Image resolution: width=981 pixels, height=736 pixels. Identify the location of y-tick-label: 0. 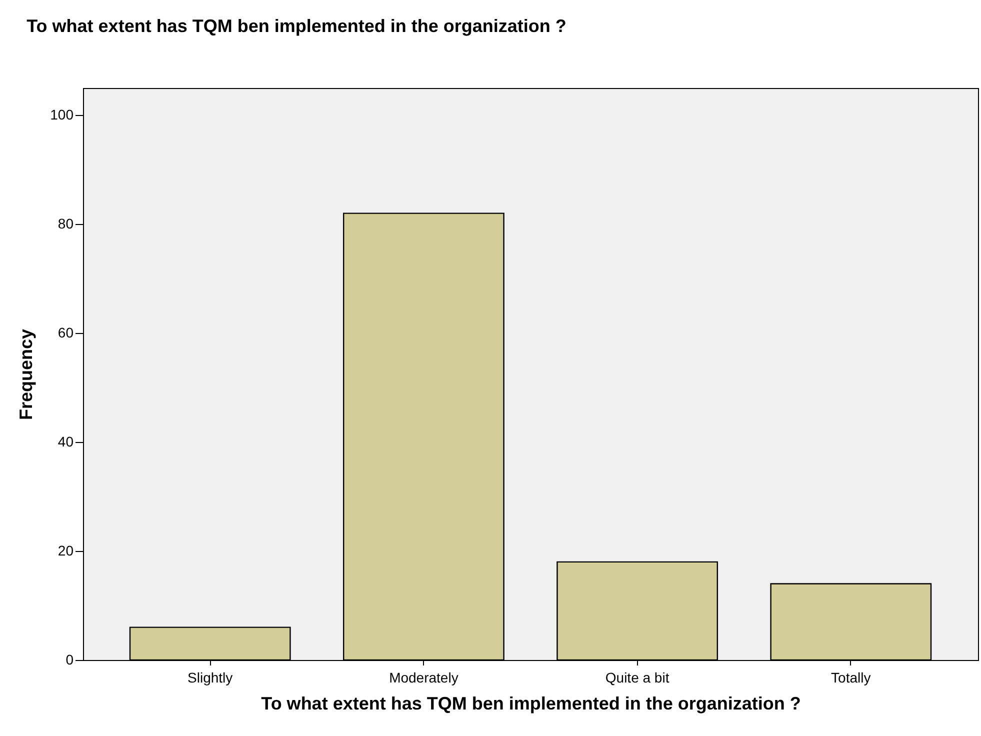
(70, 660).